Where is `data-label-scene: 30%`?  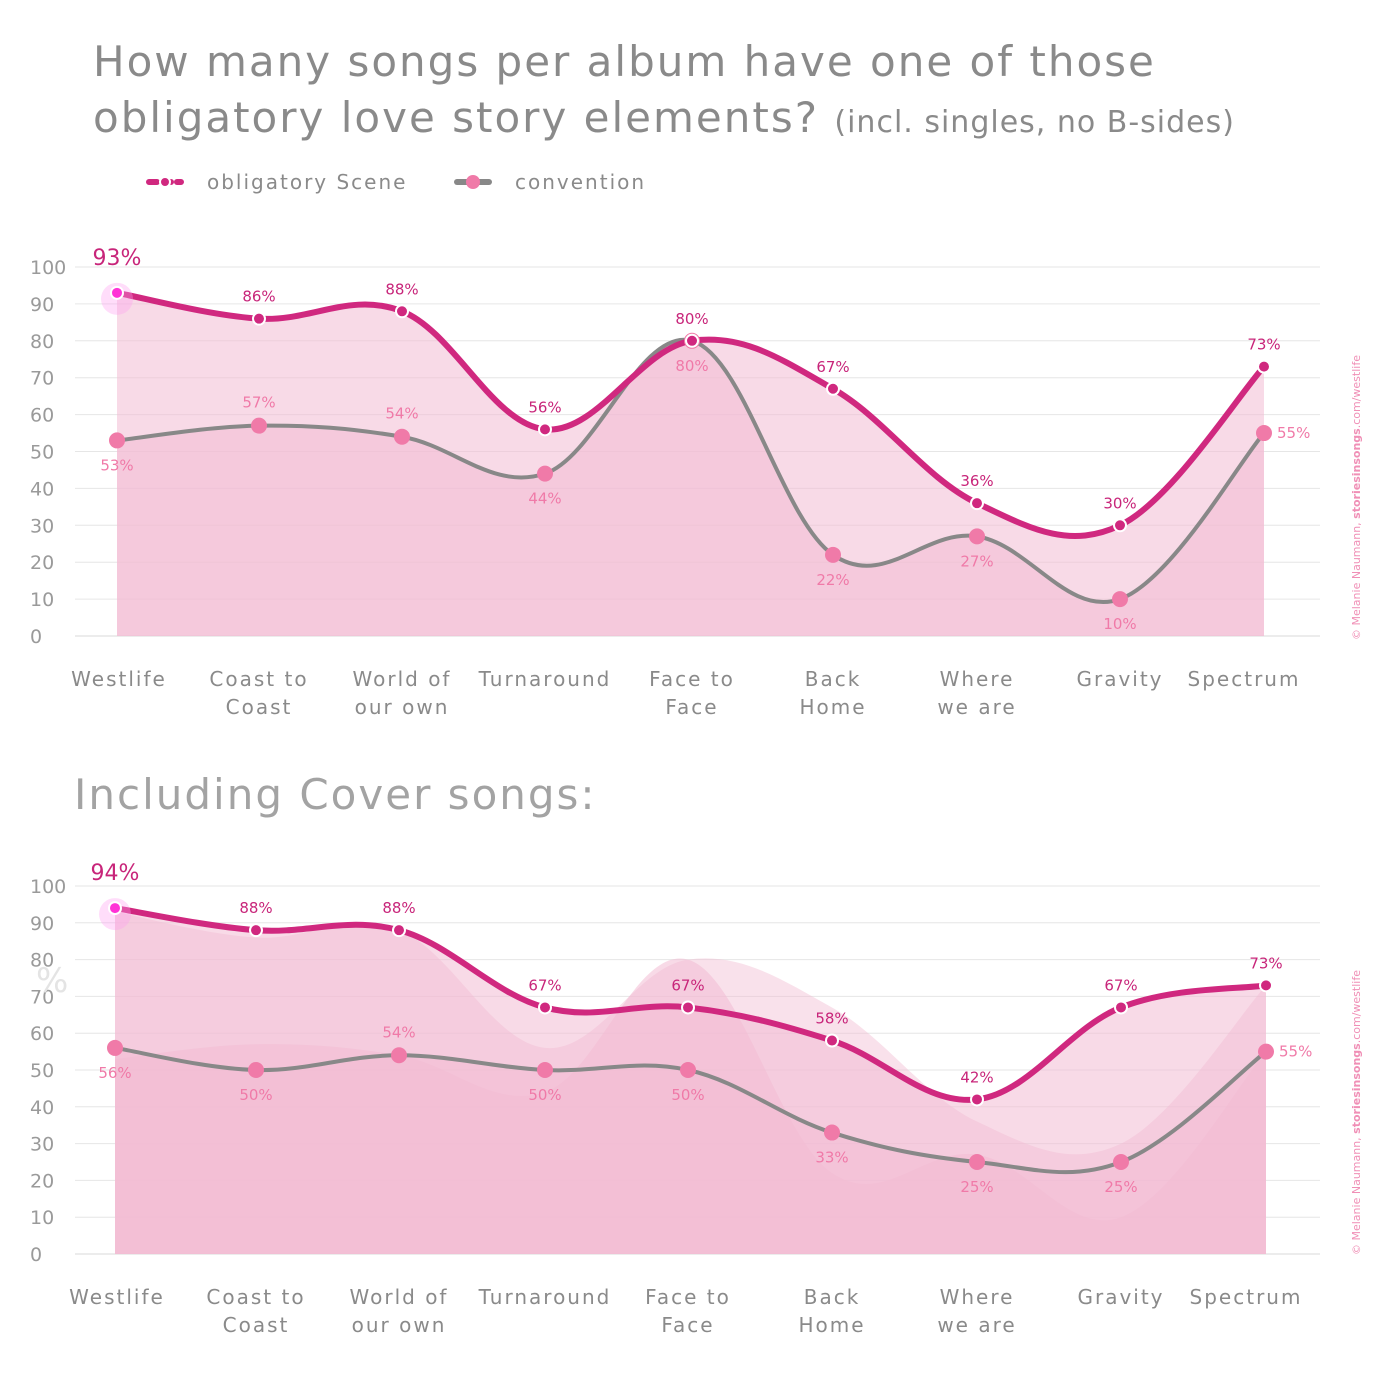 data-label-scene: 30% is located at coordinates (1119, 503).